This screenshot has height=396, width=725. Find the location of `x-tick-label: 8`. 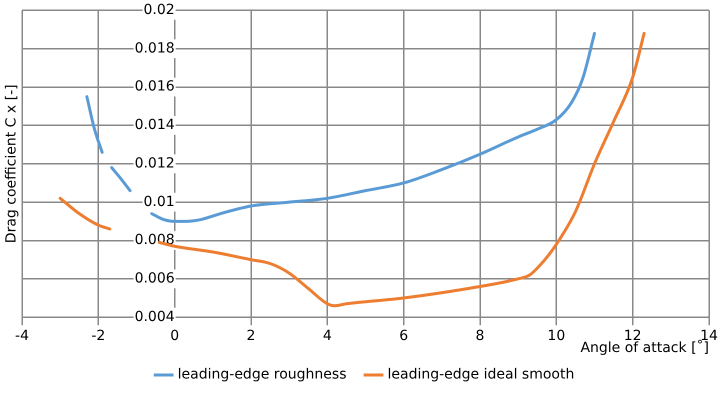

x-tick-label: 8 is located at coordinates (480, 336).